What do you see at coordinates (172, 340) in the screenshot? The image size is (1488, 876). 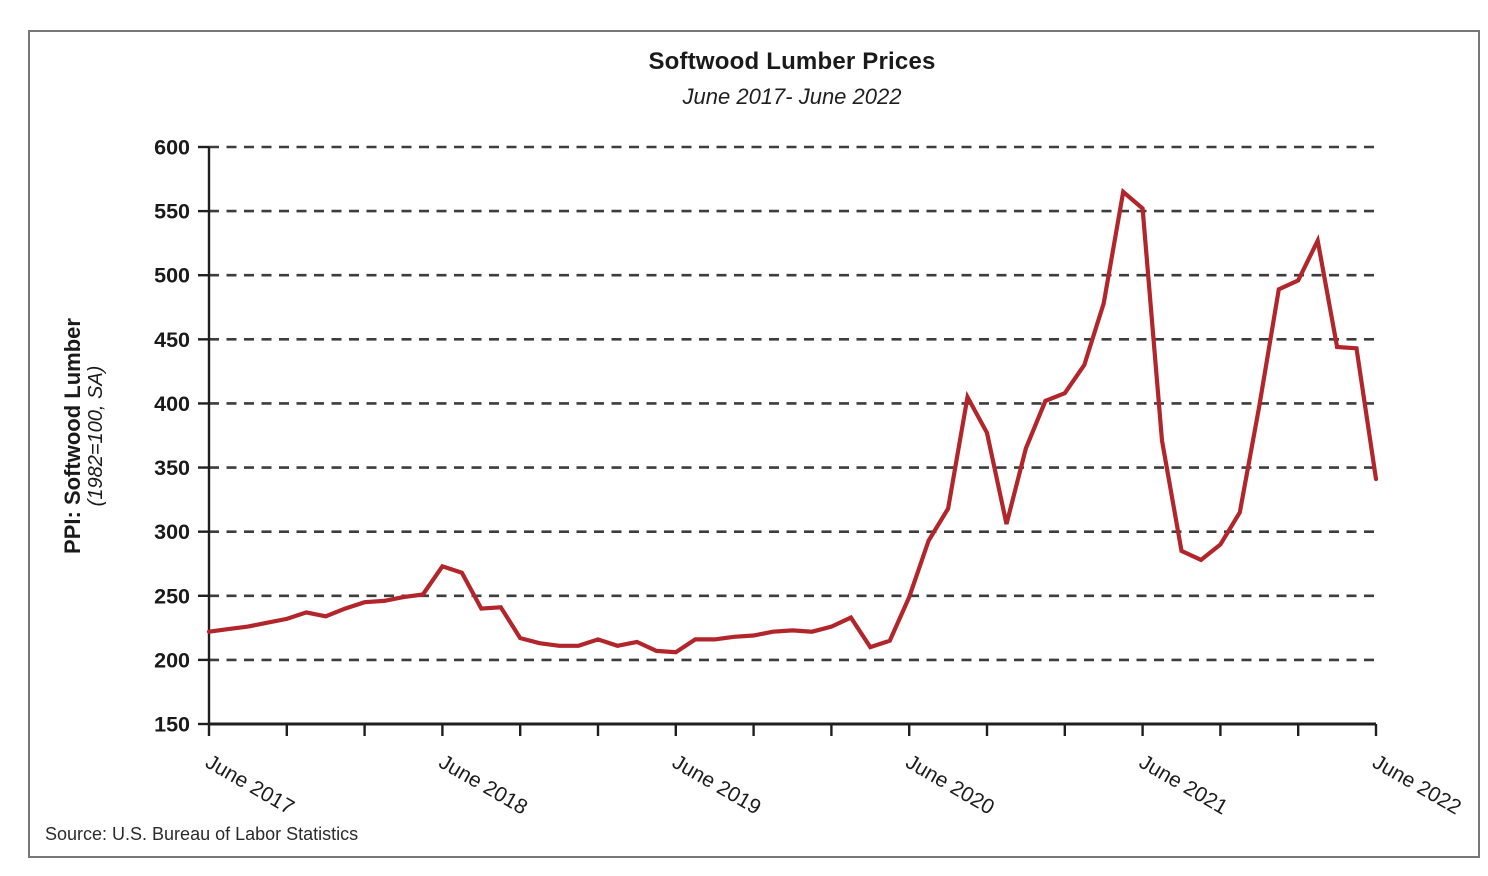 I see `y-tick-label: 450` at bounding box center [172, 340].